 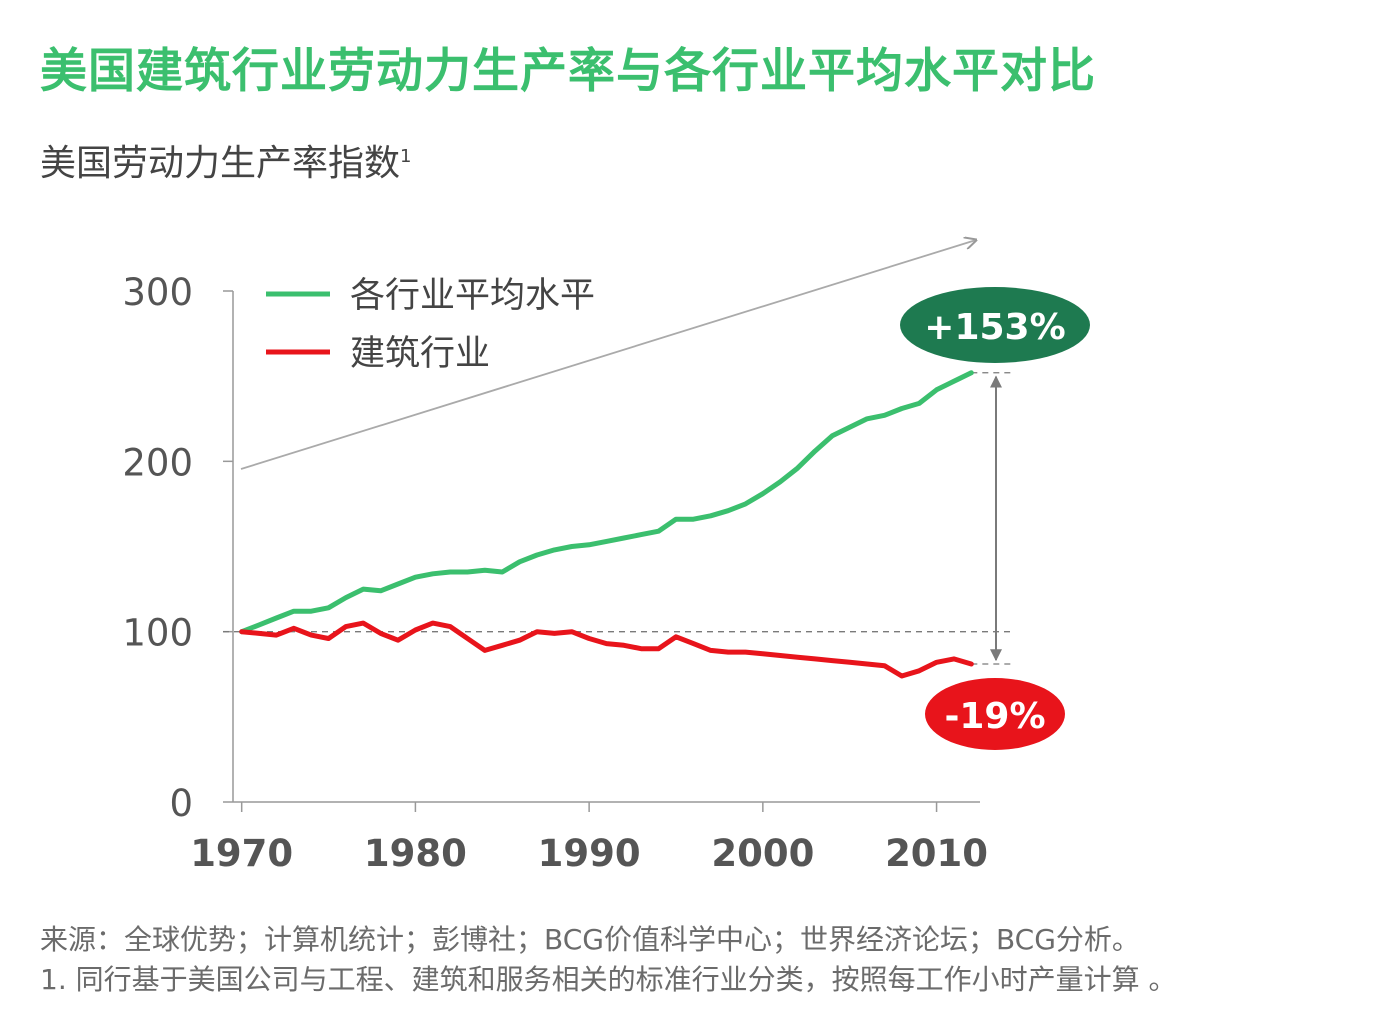 I want to click on chart-subtitle: 美国劳动力生产率指数1, so click(x=225, y=160).